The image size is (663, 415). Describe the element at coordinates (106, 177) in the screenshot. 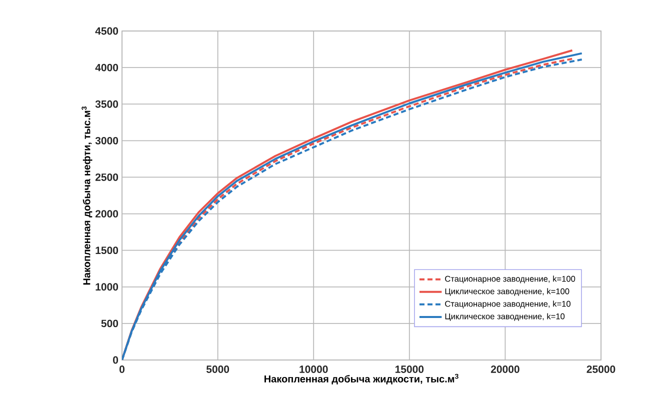

I see `y-tick-label: 2500` at that location.